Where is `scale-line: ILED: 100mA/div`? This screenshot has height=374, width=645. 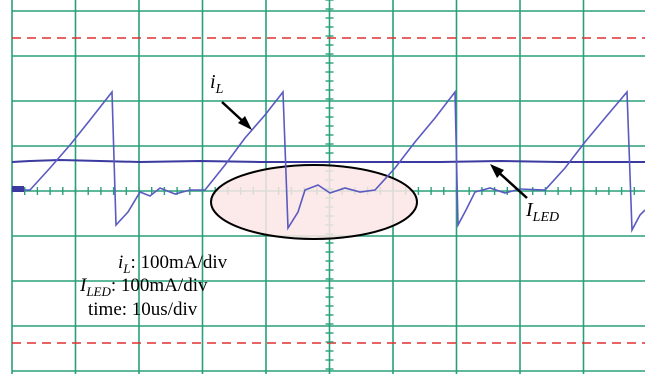 scale-line: ILED: 100mA/div is located at coordinates (143, 287).